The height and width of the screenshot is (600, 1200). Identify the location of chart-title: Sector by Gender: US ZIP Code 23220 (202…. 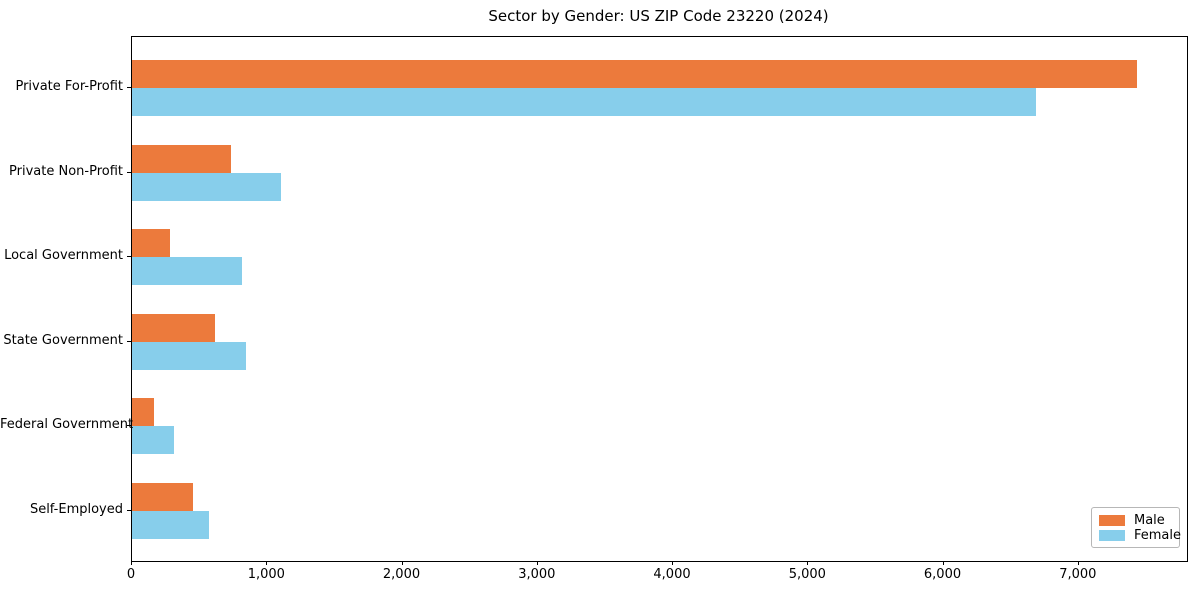
(658, 16).